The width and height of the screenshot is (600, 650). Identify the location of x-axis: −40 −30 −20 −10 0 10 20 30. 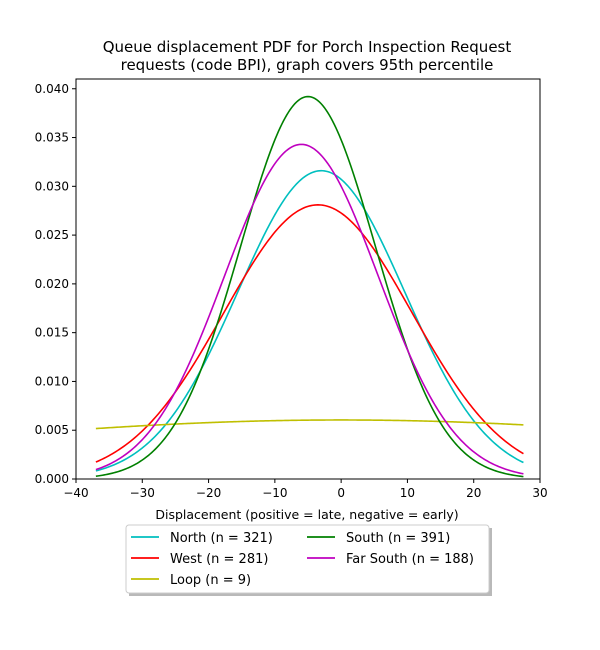
(305, 489).